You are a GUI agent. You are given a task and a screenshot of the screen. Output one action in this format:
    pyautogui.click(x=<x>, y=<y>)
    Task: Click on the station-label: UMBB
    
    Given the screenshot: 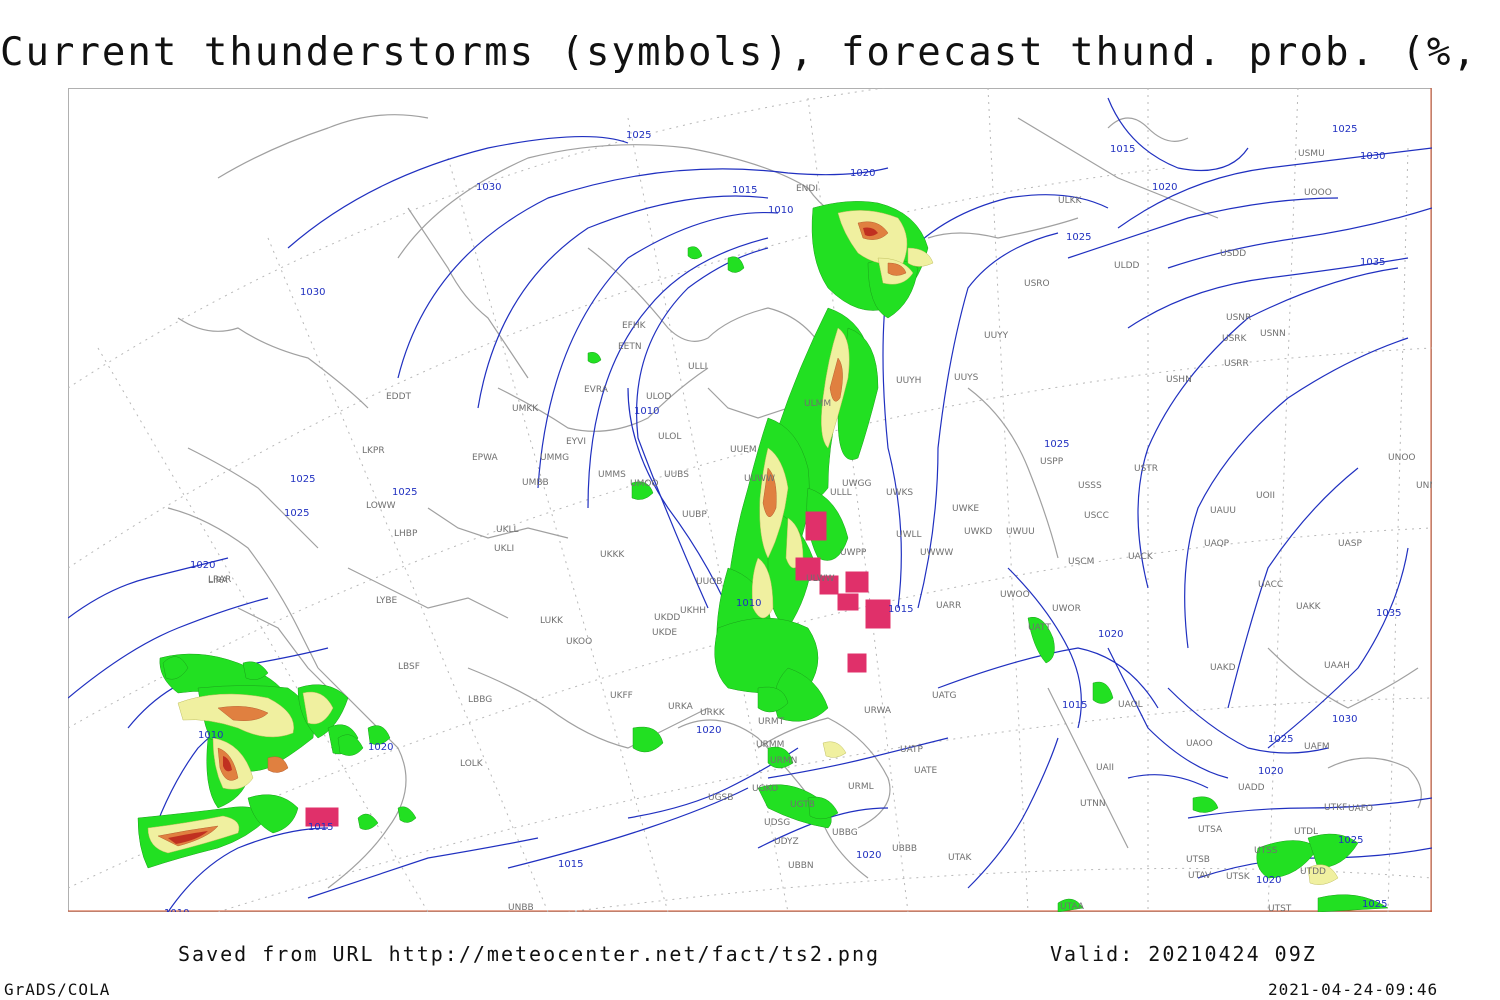 What is the action you would take?
    pyautogui.click(x=535, y=483)
    